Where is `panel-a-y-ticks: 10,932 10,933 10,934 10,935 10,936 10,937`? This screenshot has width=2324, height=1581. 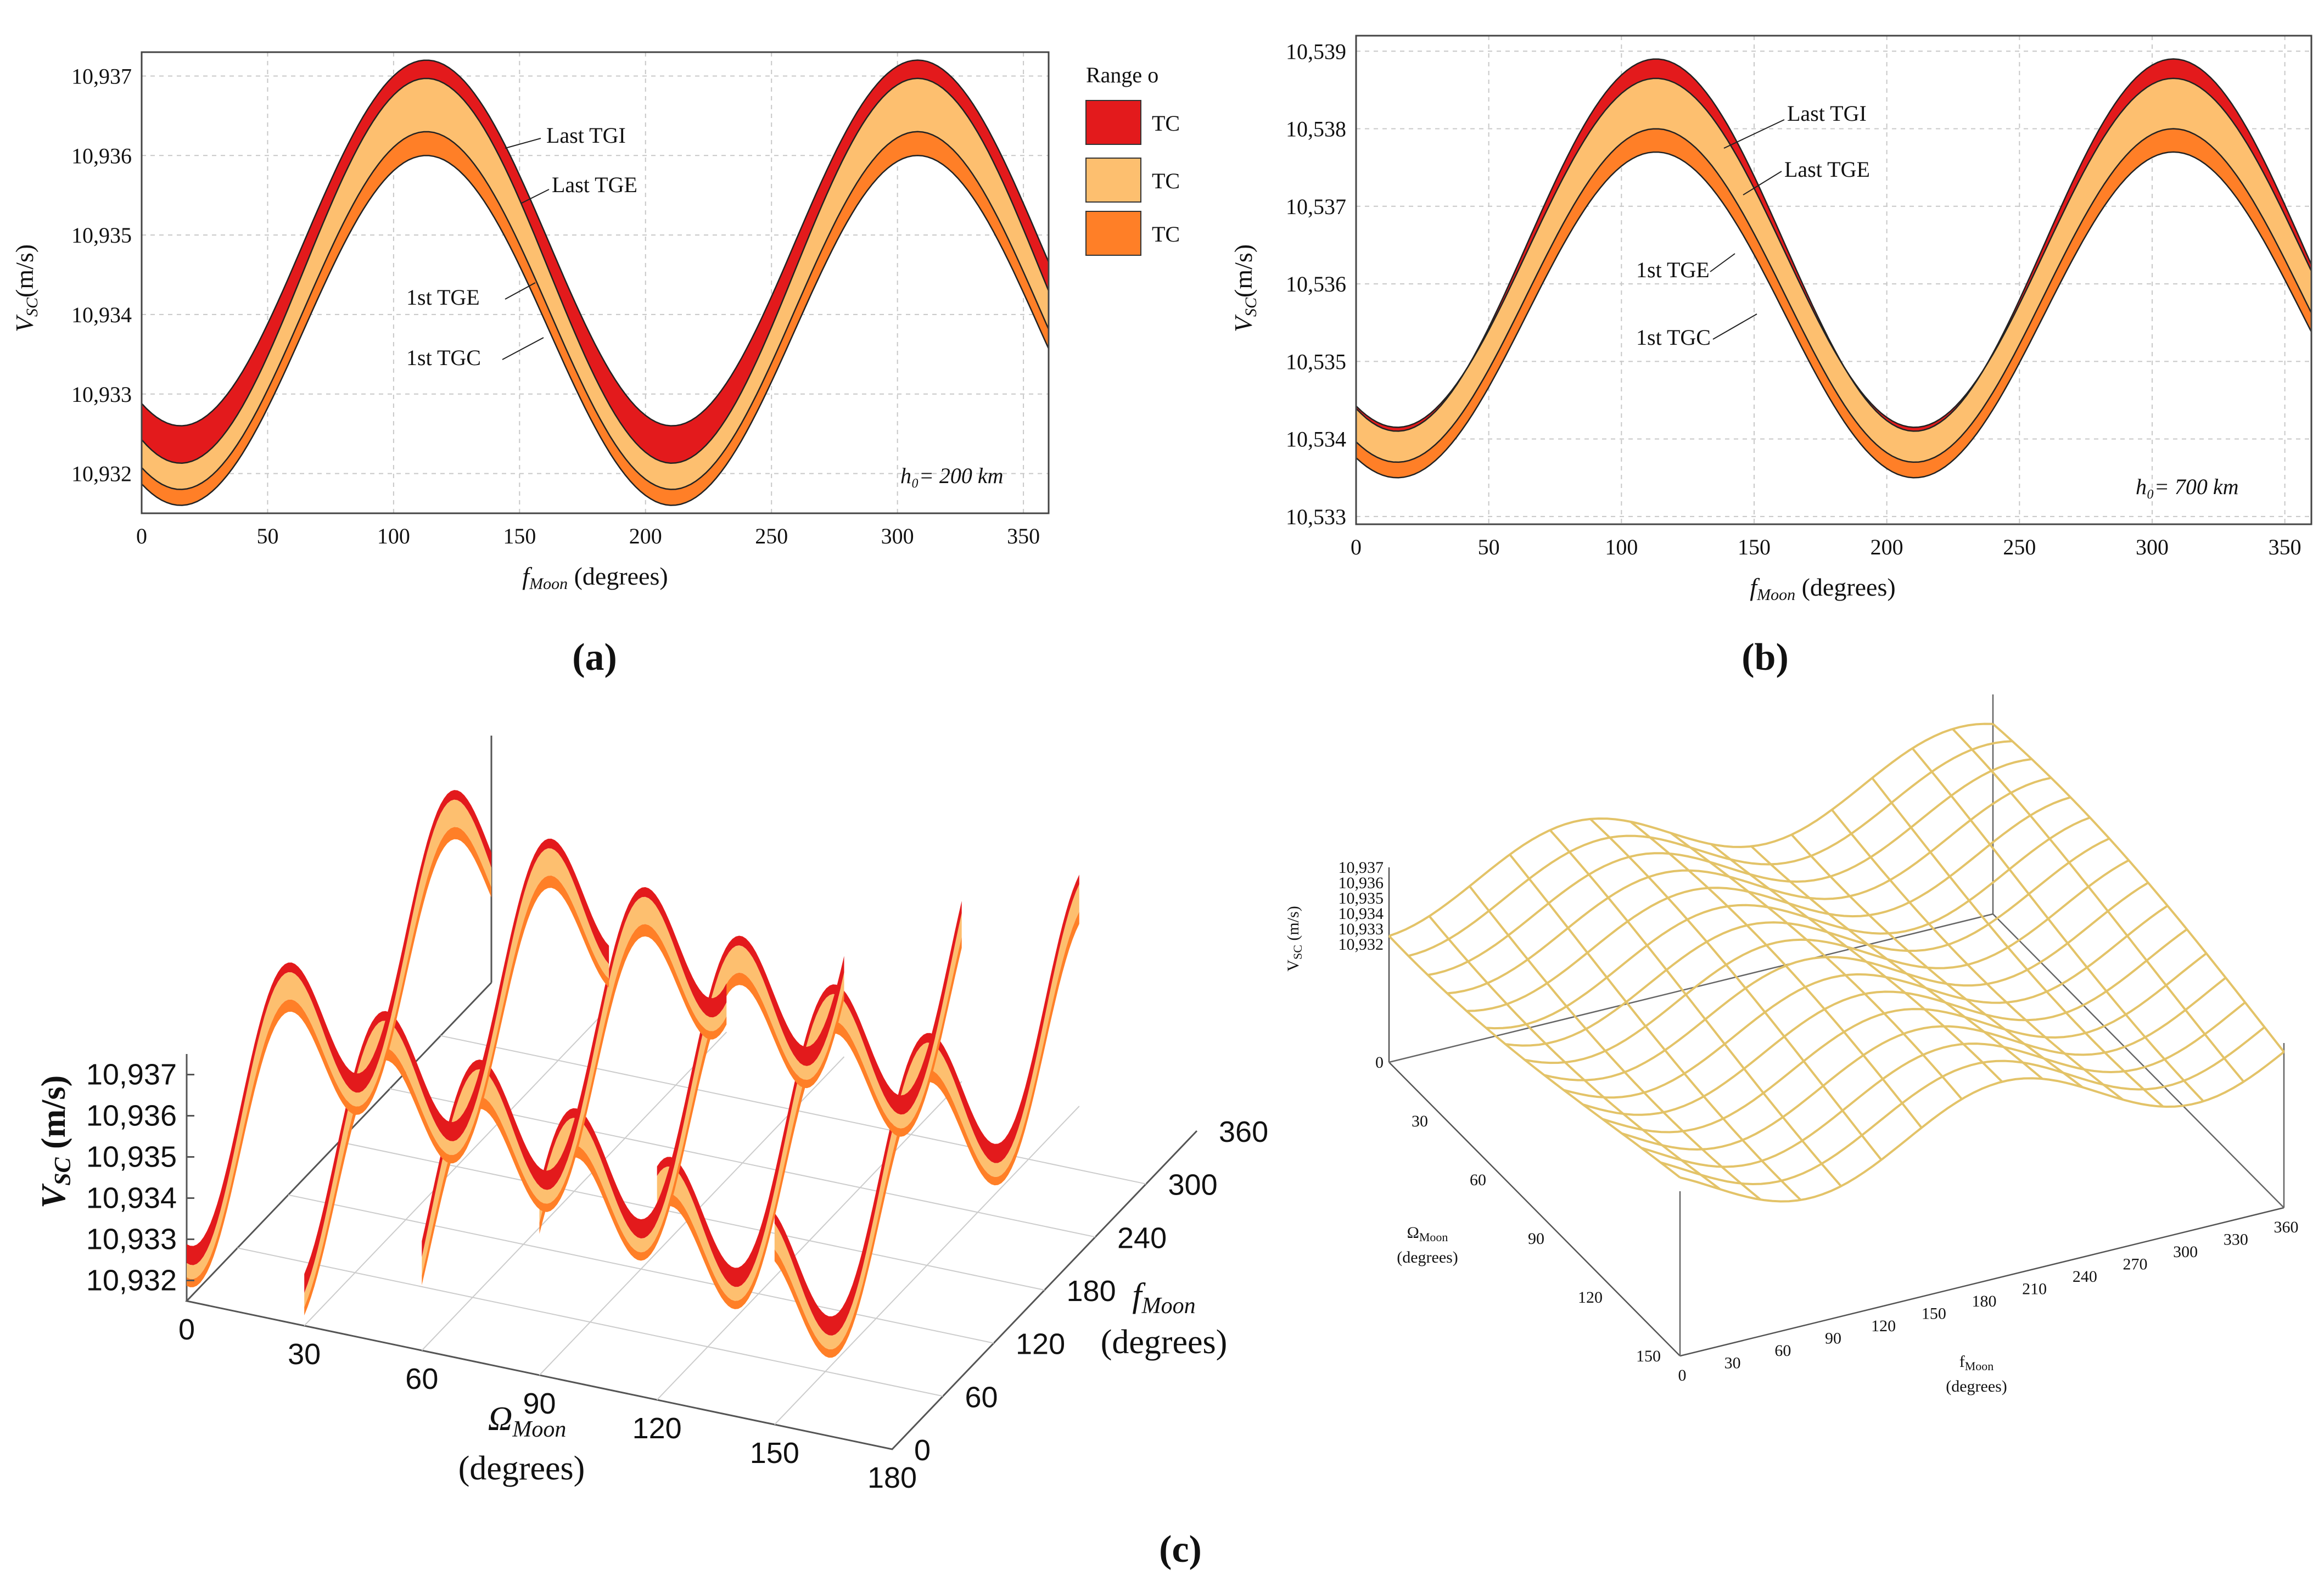
panel-a-y-ticks: 10,932 10,933 10,934 10,935 10,936 10,937 is located at coordinates (102, 275).